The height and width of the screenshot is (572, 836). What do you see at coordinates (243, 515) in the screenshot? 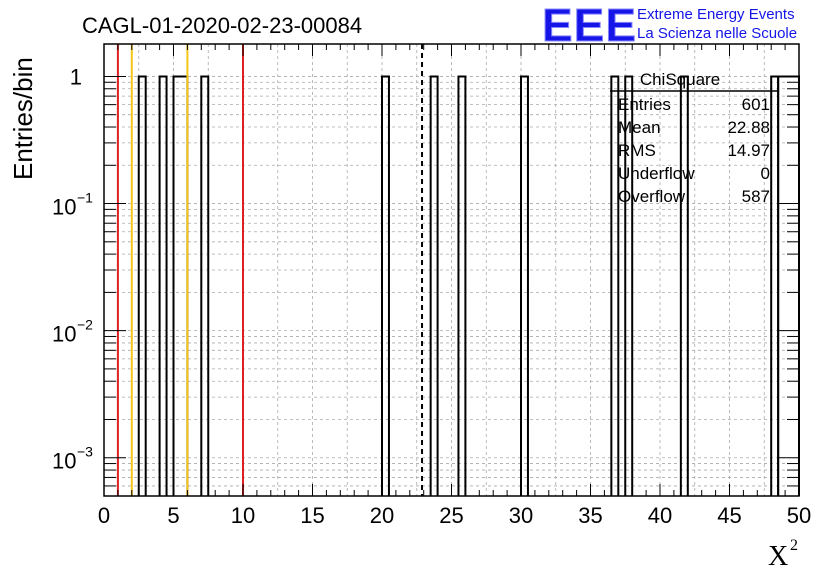
I see `x-tick-label: 10` at bounding box center [243, 515].